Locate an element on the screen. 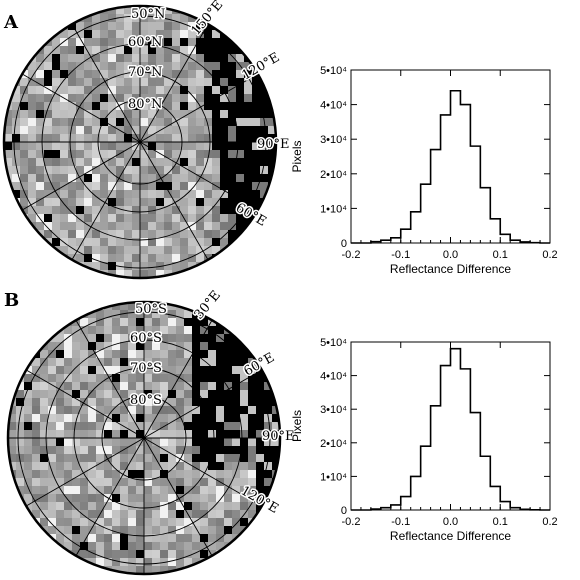  longitude-label: 150°E is located at coordinates (208, 19).